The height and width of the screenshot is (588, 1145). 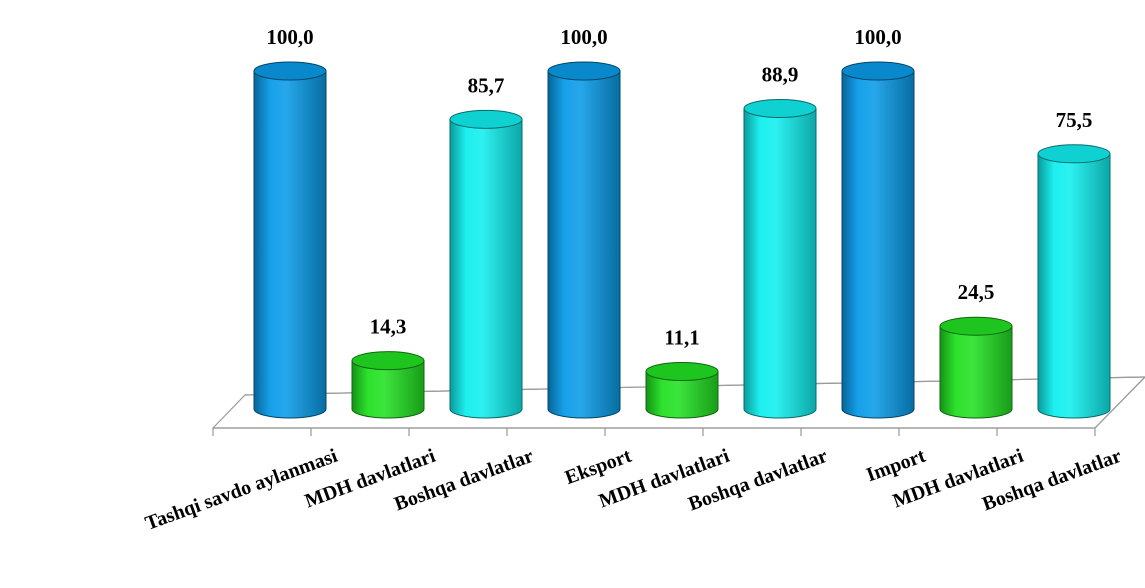 What do you see at coordinates (682, 337) in the screenshot?
I see `data-label: 11,1` at bounding box center [682, 337].